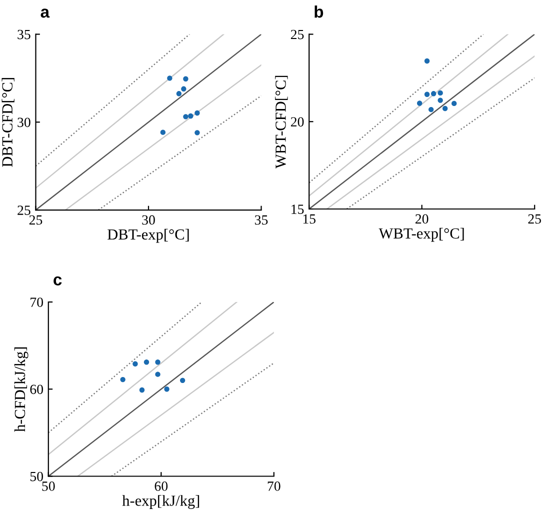 This screenshot has width=550, height=511. What do you see at coordinates (274, 486) in the screenshot?
I see `x-tick-label: 70` at bounding box center [274, 486].